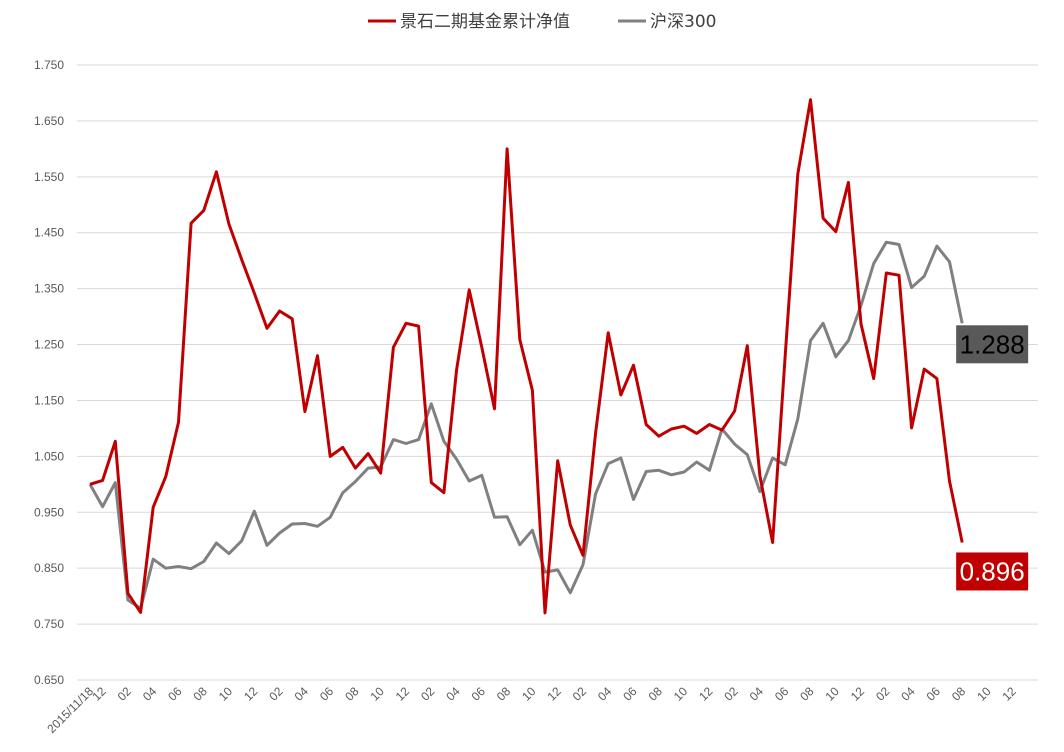 The image size is (1064, 752). I want to click on legend-item-series-1: 沪深300, so click(667, 22).